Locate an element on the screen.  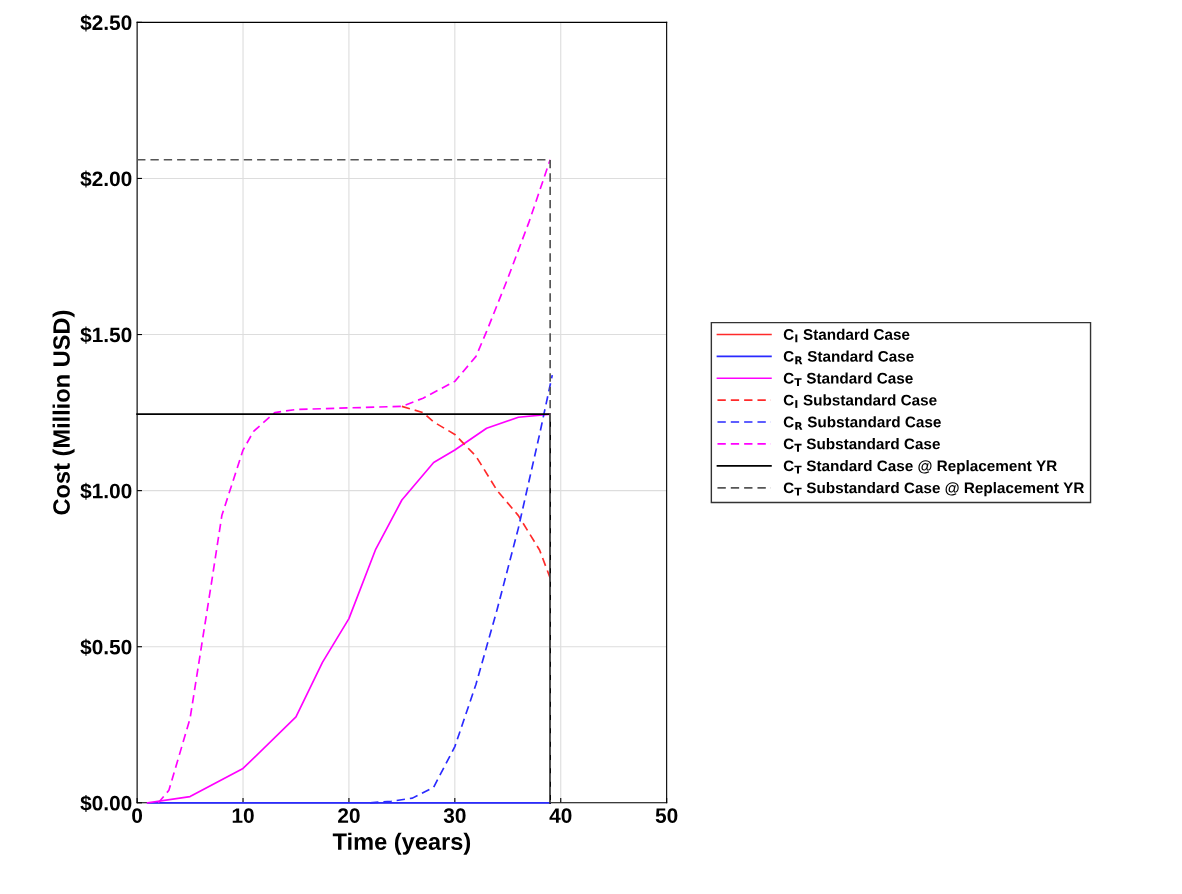
y-tick-label: $2.00 is located at coordinates (106, 179).